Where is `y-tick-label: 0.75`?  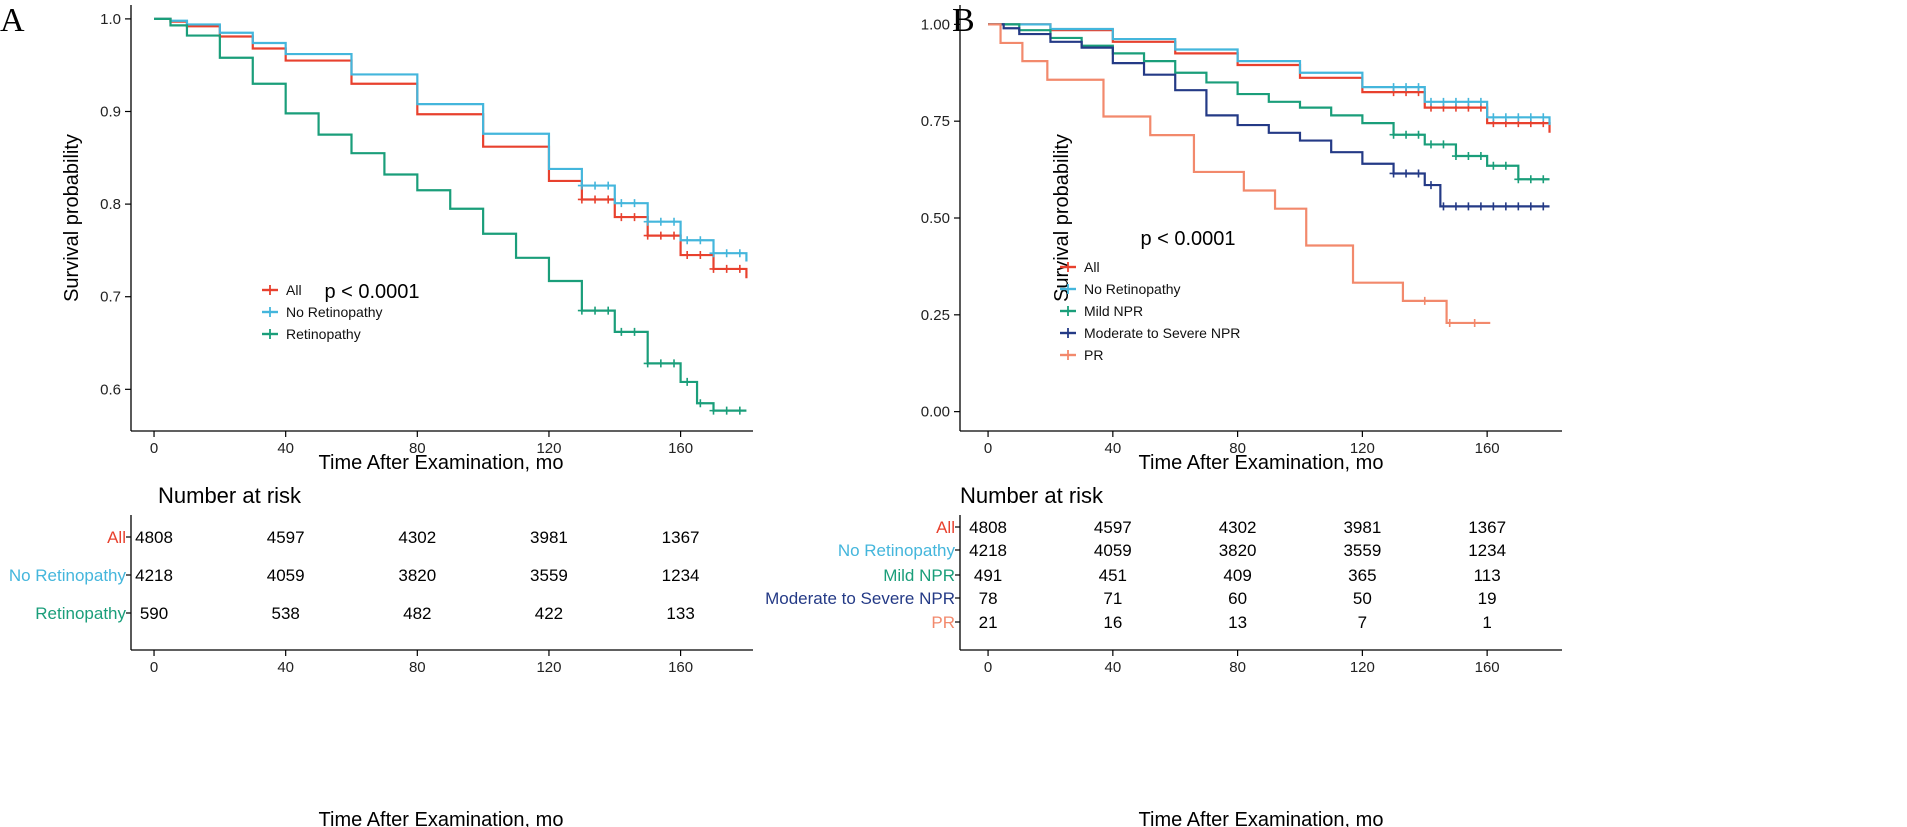 y-tick-label: 0.75 is located at coordinates (935, 121).